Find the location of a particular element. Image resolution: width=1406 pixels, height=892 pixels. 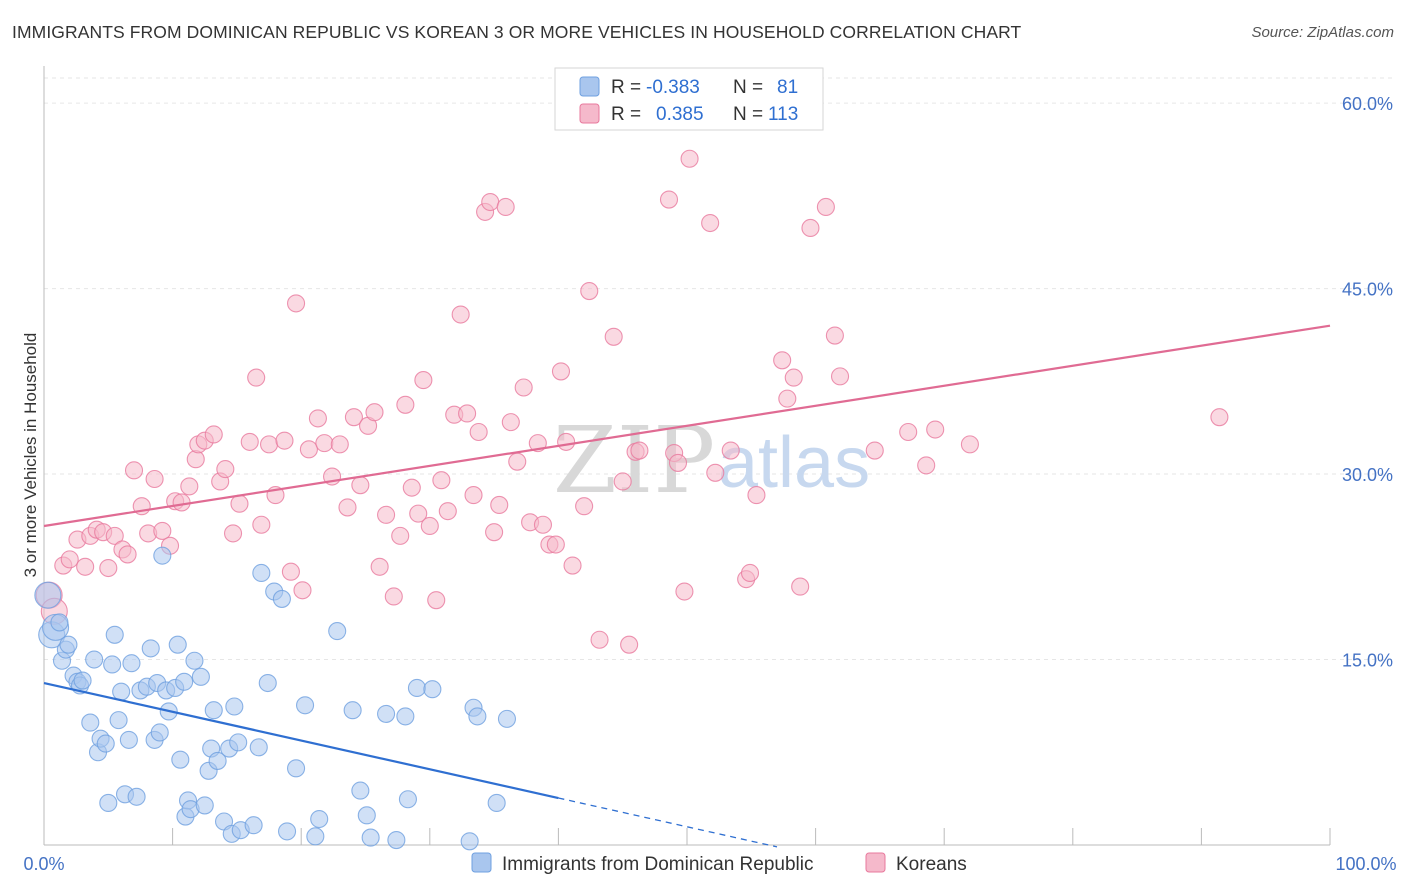

y-tick-label-45: 45.0% is located at coordinates (1367, 290).